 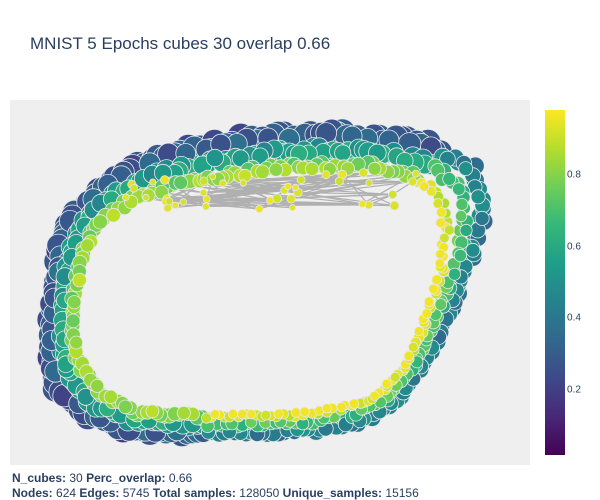 What do you see at coordinates (194, 493) in the screenshot?
I see `footer-label: Total samples:` at bounding box center [194, 493].